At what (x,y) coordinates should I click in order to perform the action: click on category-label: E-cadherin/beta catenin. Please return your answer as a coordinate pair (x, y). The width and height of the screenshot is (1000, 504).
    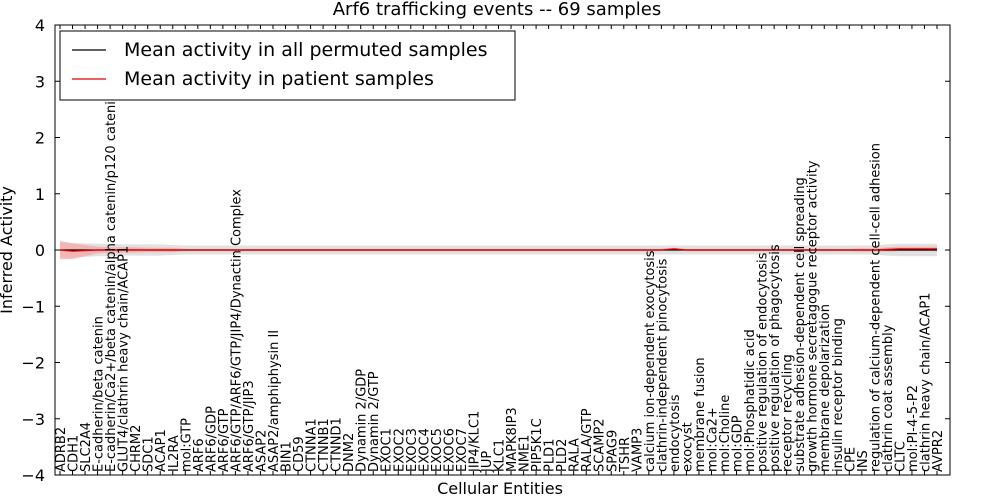
    Looking at the image, I should click on (99, 394).